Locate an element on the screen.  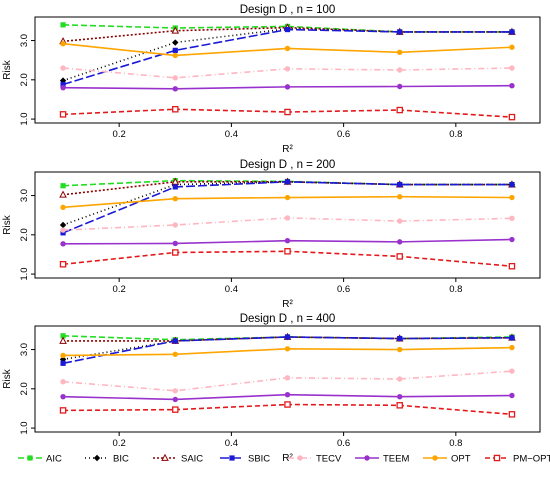
series-teem is located at coordinates (287, 397).